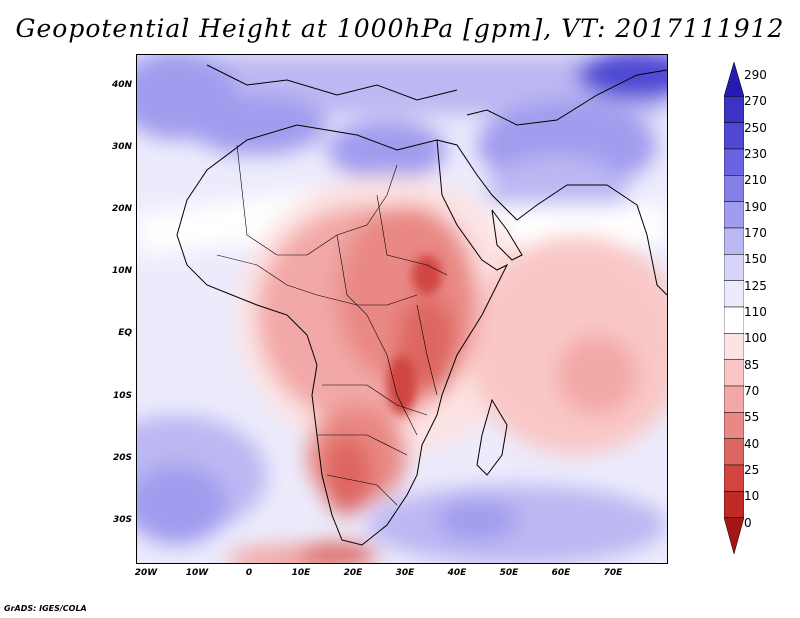 The width and height of the screenshot is (800, 618). Describe the element at coordinates (755, 180) in the screenshot. I see `colorbar-level-label: 210` at that location.